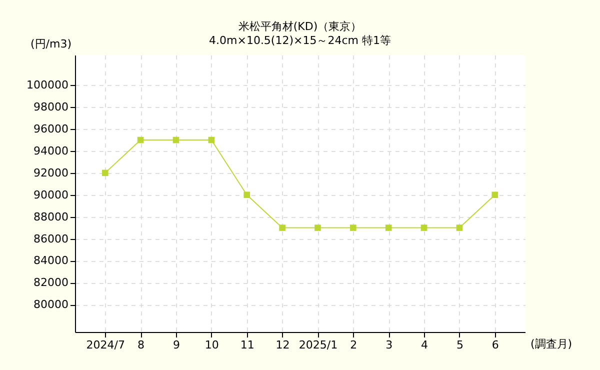 The width and height of the screenshot is (600, 370). Describe the element at coordinates (51, 283) in the screenshot. I see `y-tick-label: 82000` at that location.